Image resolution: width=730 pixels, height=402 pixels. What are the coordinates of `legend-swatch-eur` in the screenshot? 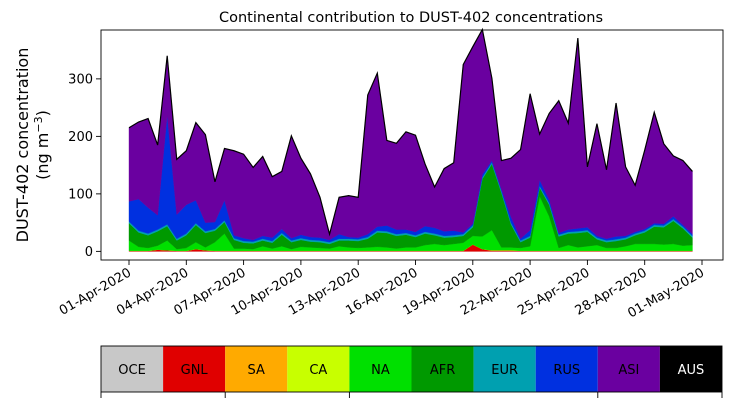 It's located at (504, 369).